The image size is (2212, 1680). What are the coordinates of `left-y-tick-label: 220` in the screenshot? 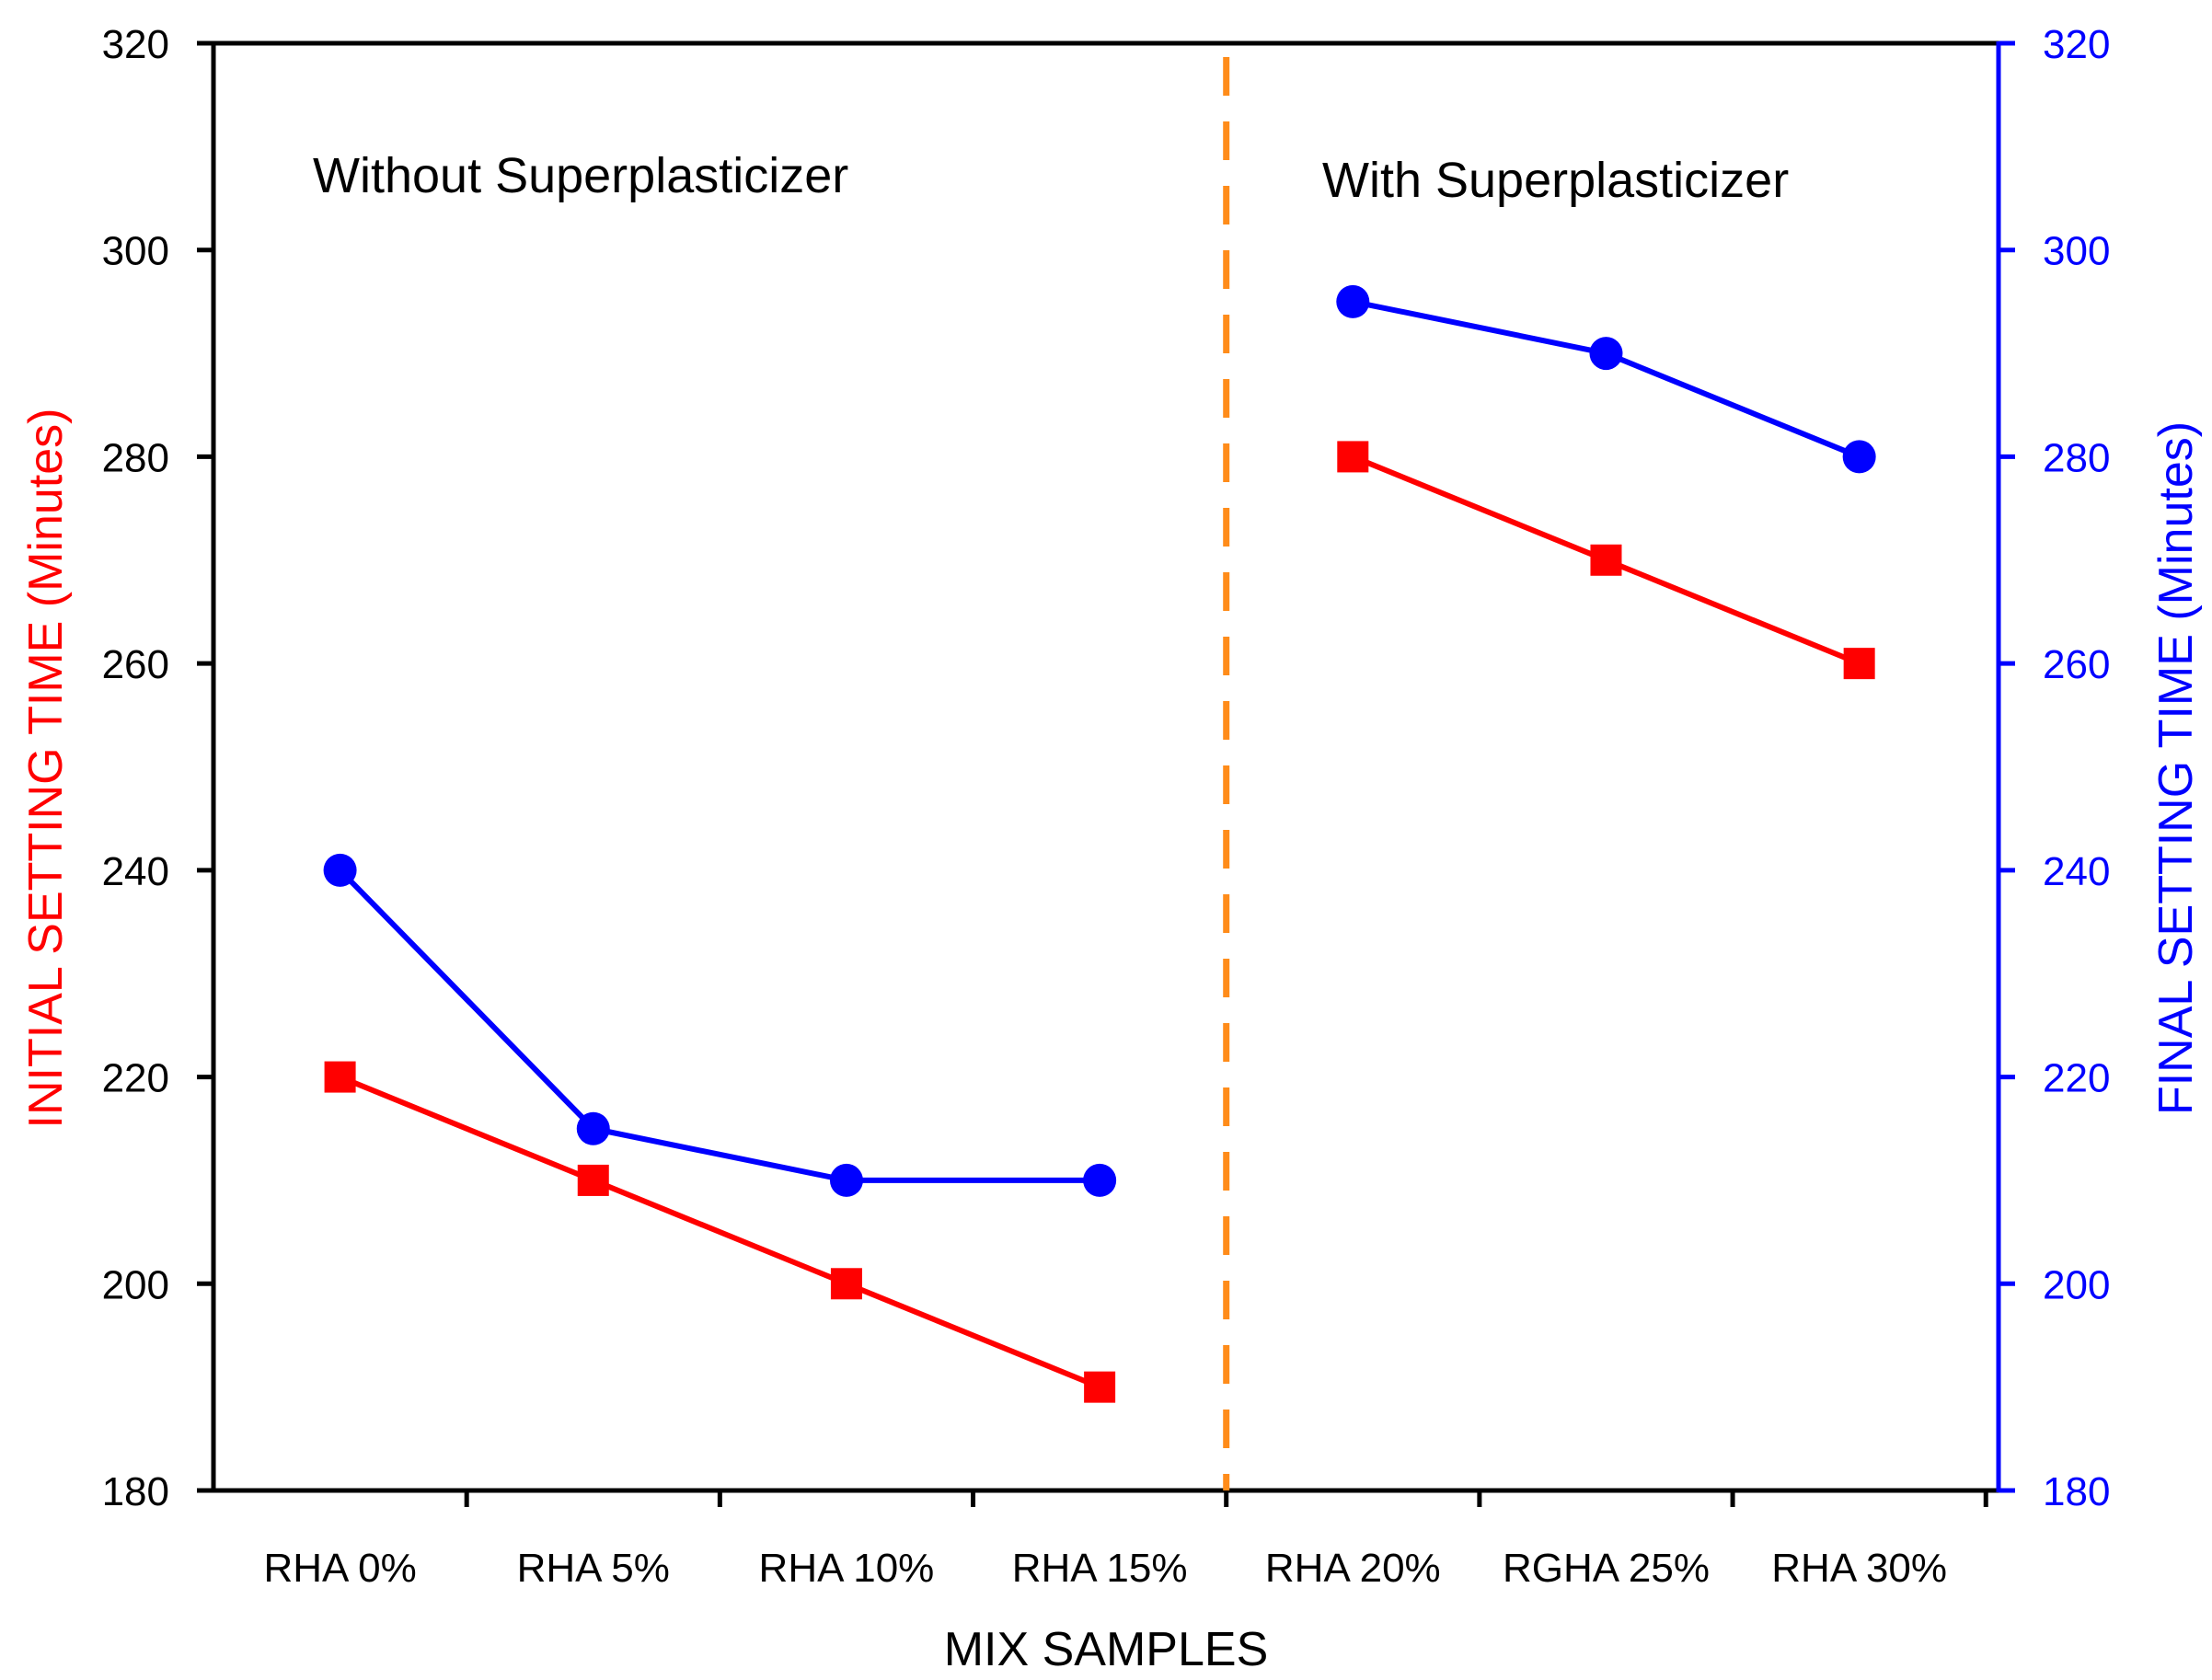 It's located at (135, 1078).